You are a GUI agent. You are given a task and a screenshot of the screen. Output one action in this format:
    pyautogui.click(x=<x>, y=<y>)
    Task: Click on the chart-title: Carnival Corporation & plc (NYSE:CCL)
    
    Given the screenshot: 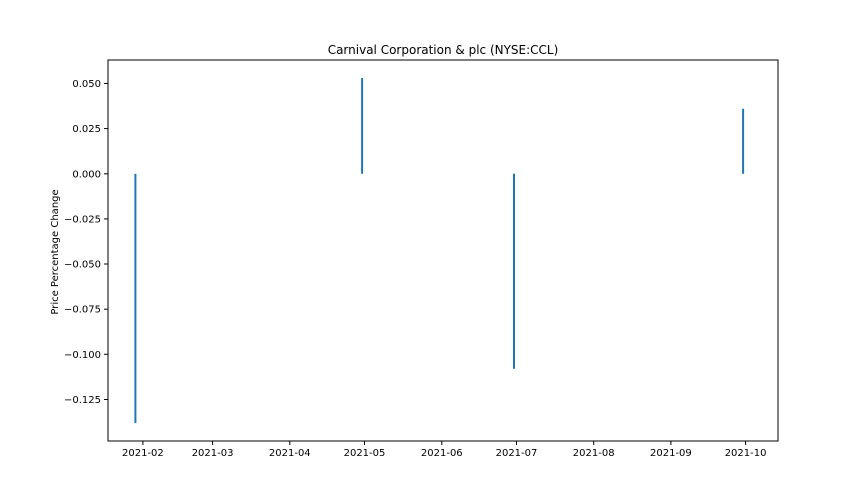 What is the action you would take?
    pyautogui.click(x=443, y=50)
    